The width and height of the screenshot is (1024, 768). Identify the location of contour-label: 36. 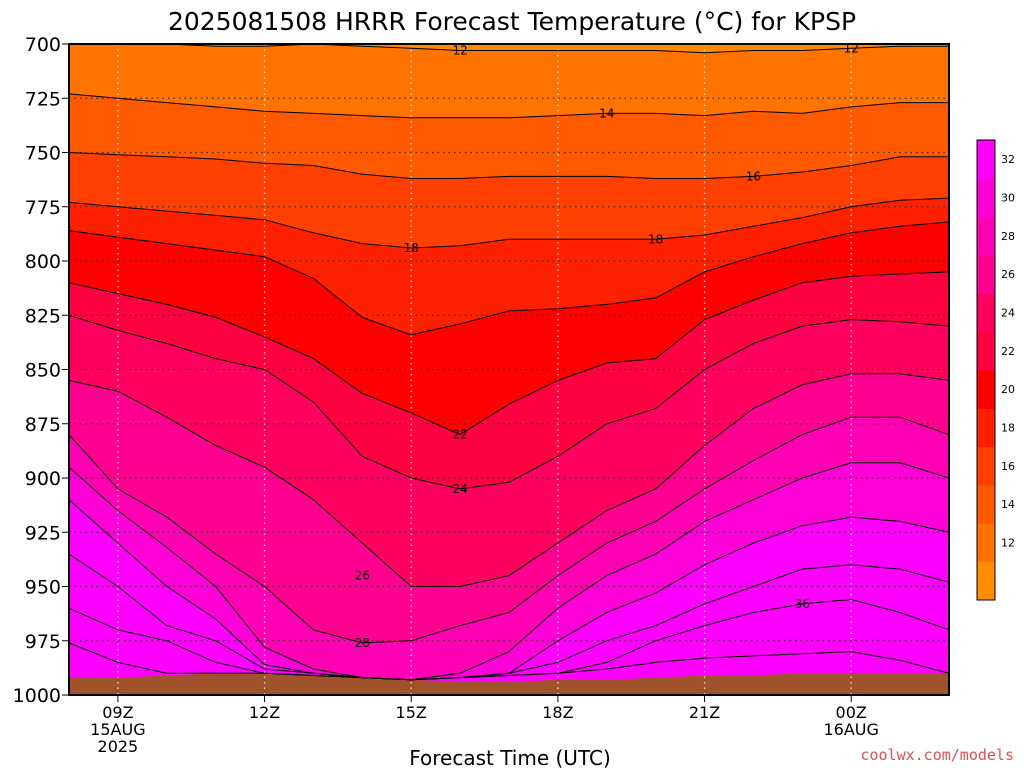
(802, 604).